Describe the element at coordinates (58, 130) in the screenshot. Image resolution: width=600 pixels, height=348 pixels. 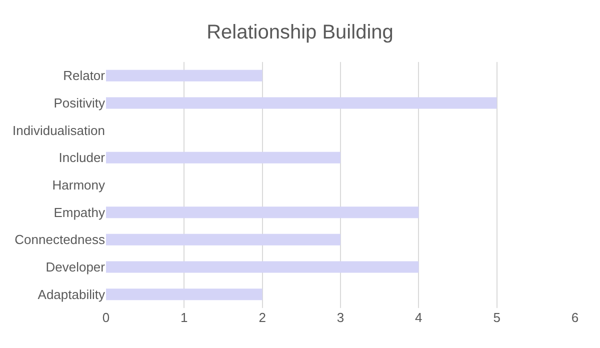
I see `y-tick-label: Individualisation` at that location.